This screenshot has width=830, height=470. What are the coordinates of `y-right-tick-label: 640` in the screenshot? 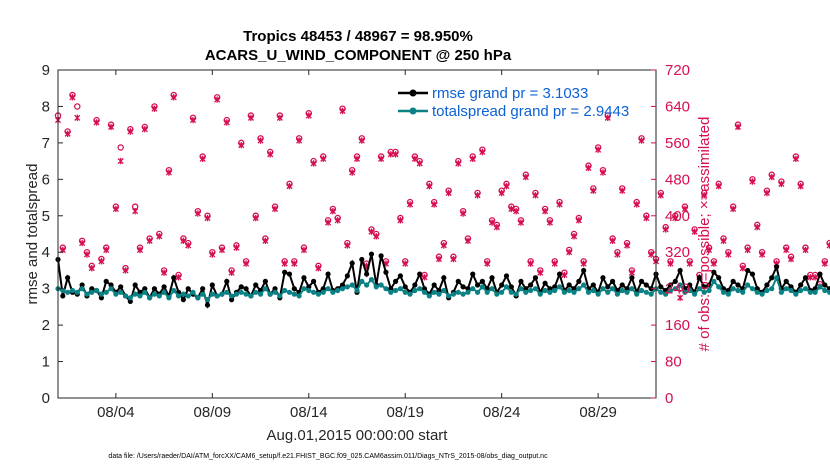 It's located at (677, 106).